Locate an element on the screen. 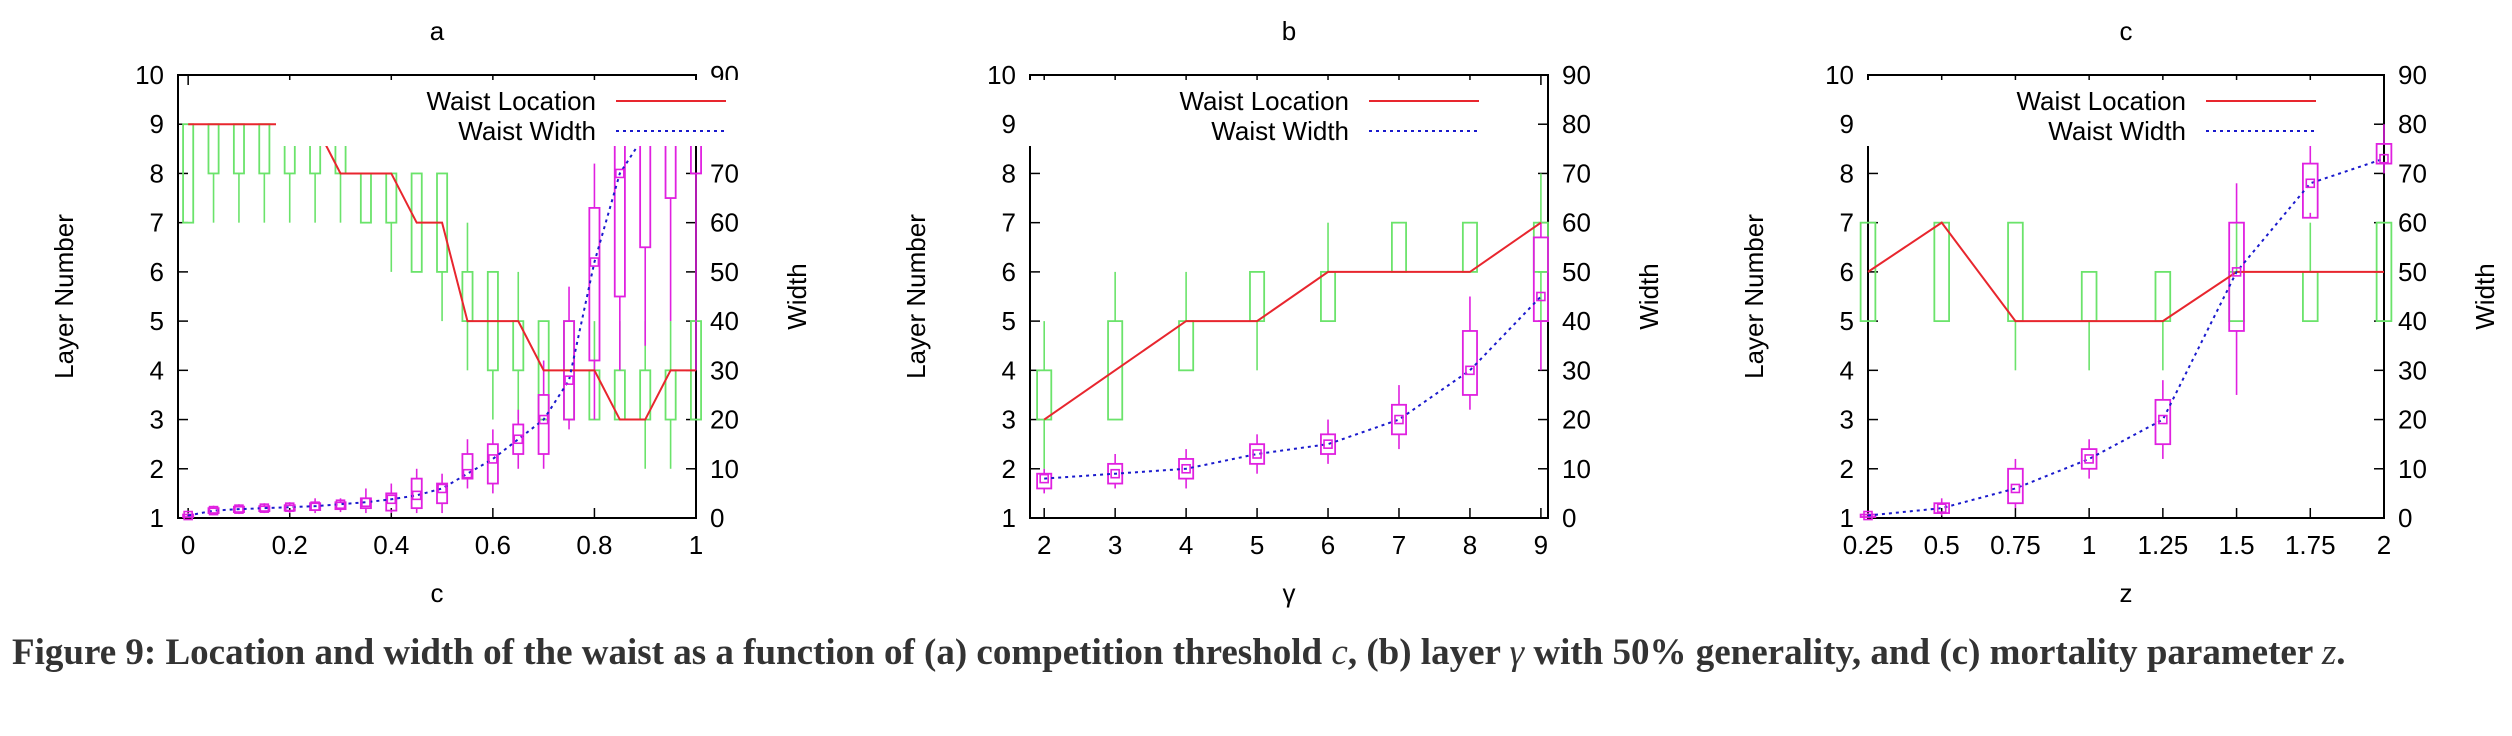 Image resolution: width=2512 pixels, height=736 pixels. y-tick-label: 5 is located at coordinates (157, 321).